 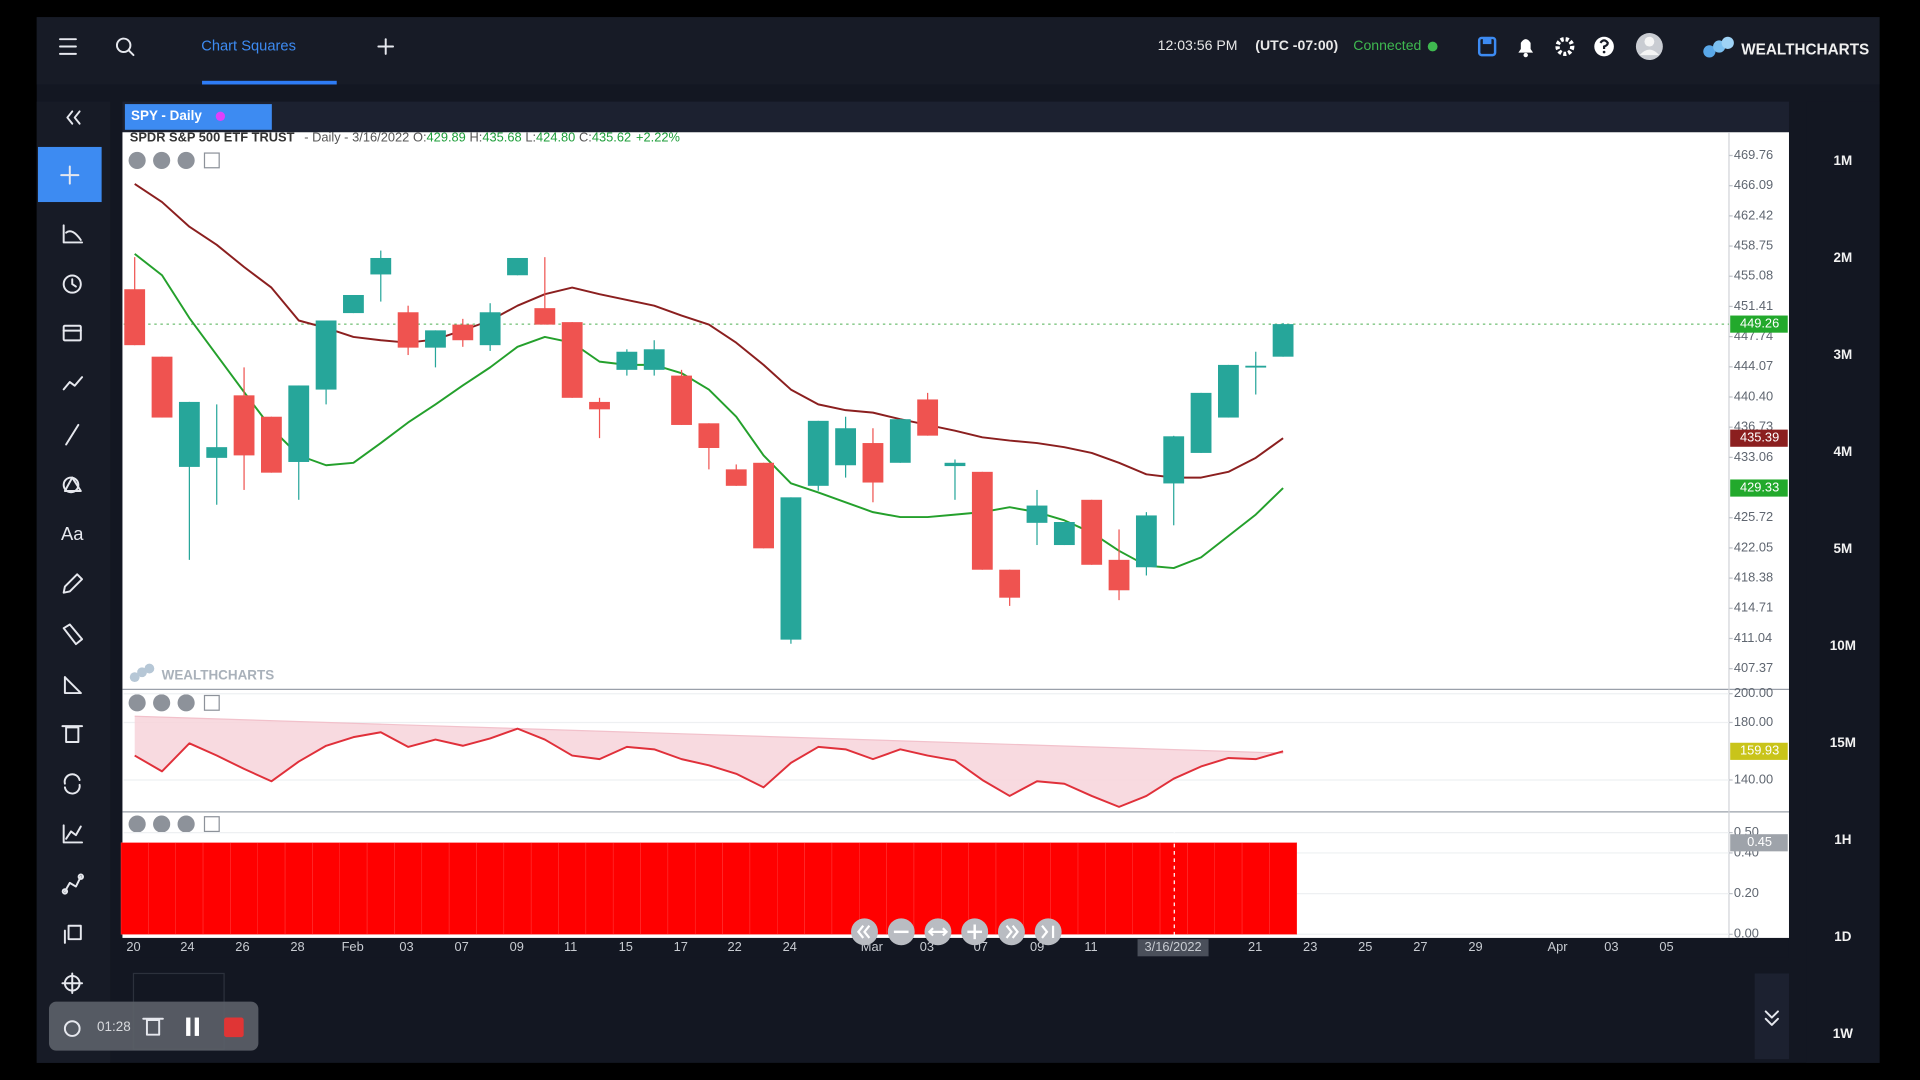 I want to click on text-tool: Aa, so click(x=72, y=533).